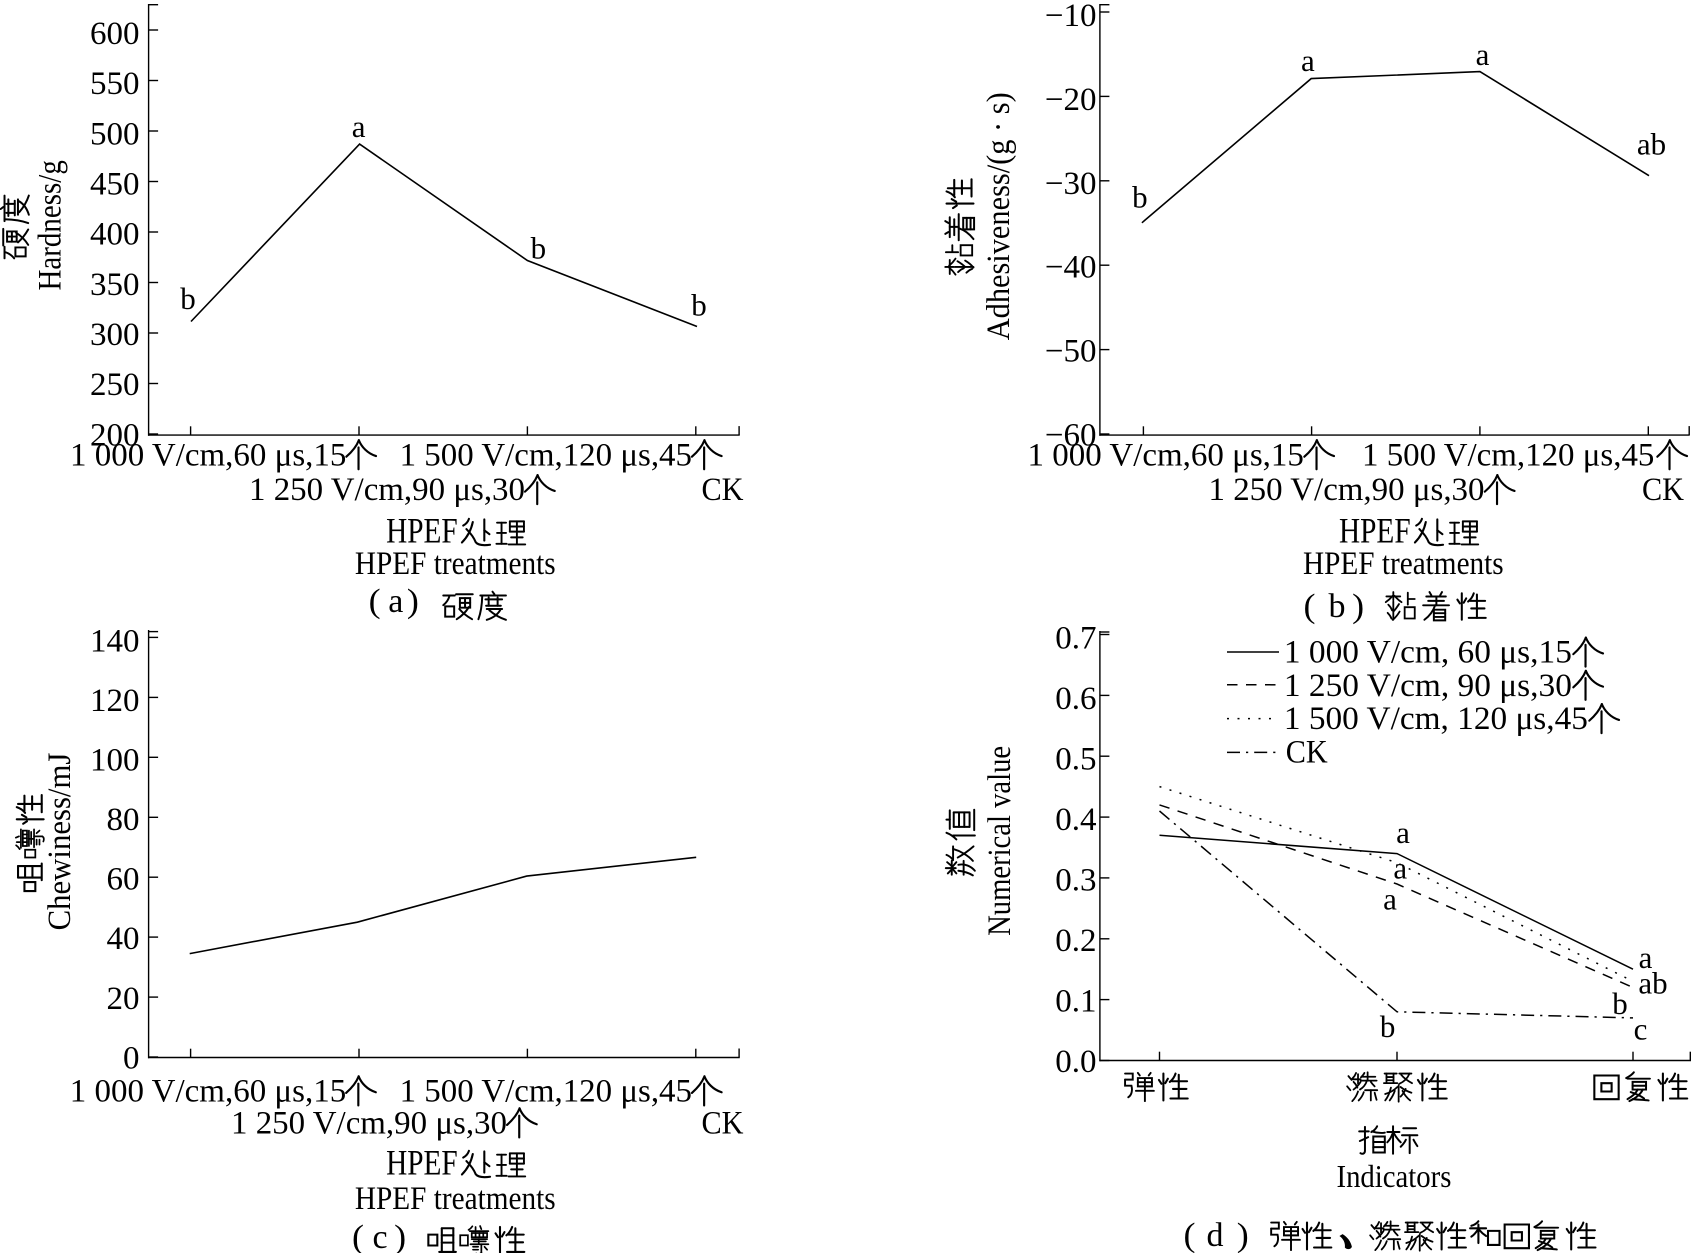  I want to click on svg-text: 350, so click(115, 285).